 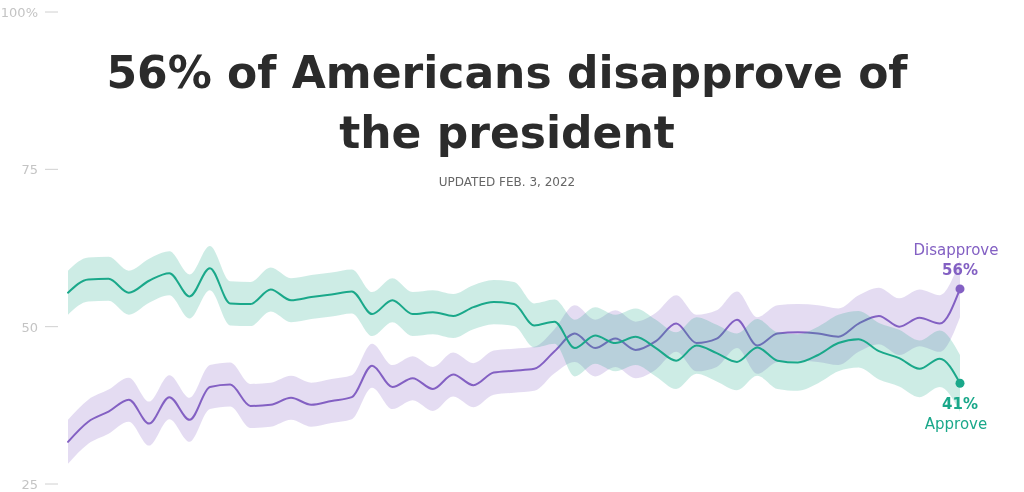 What do you see at coordinates (29, 170) in the screenshot?
I see `y-tick-label: 75` at bounding box center [29, 170].